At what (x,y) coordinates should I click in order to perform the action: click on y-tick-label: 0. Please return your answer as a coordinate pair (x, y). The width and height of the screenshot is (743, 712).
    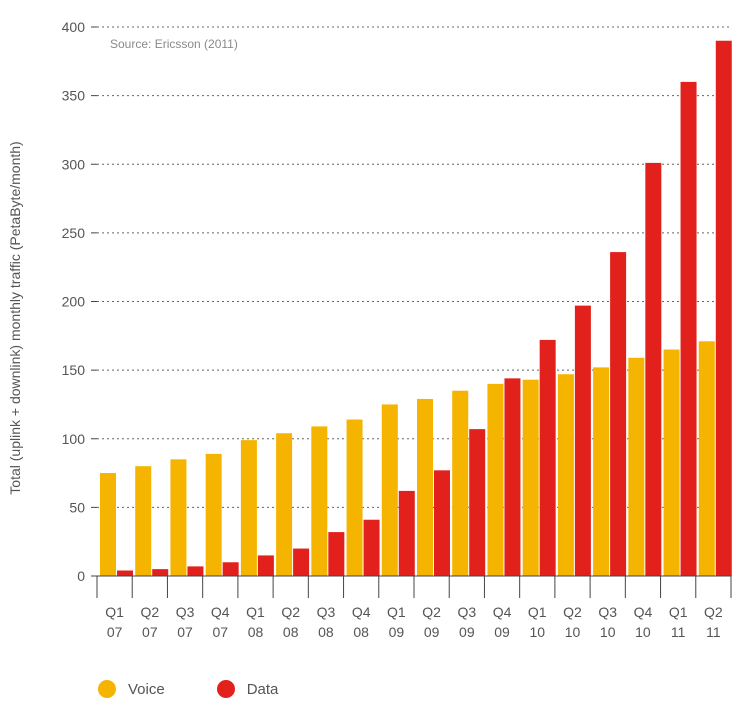
    Looking at the image, I should click on (81, 576).